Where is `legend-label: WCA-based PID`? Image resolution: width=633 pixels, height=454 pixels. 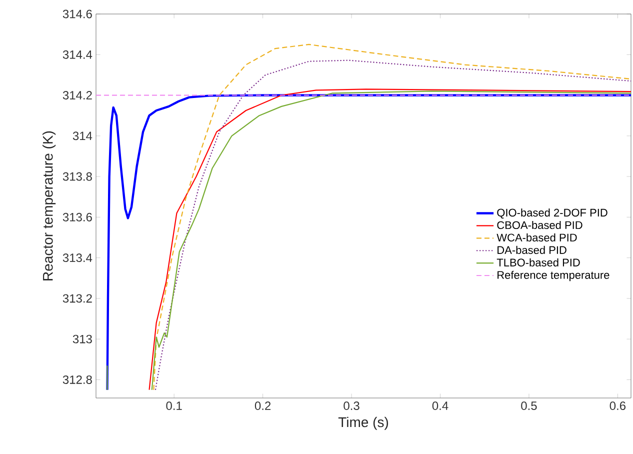
legend-label: WCA-based PID is located at coordinates (536, 237).